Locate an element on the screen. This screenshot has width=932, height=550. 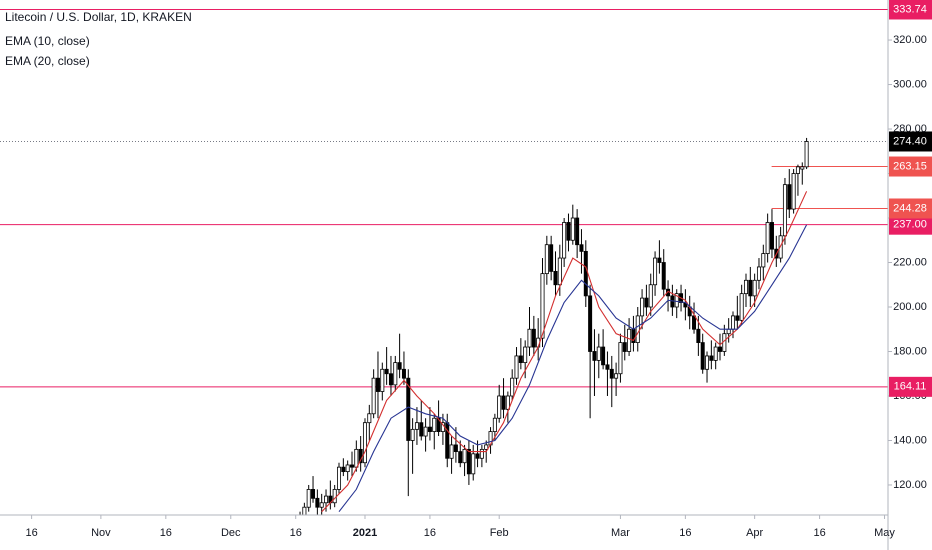
y-tick-label: 140.00 is located at coordinates (910, 440).